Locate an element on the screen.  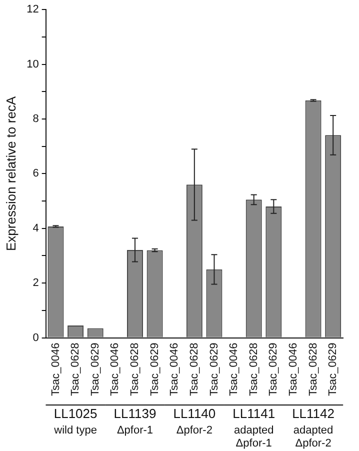
y-tick-label: 4 is located at coordinates (35, 228).